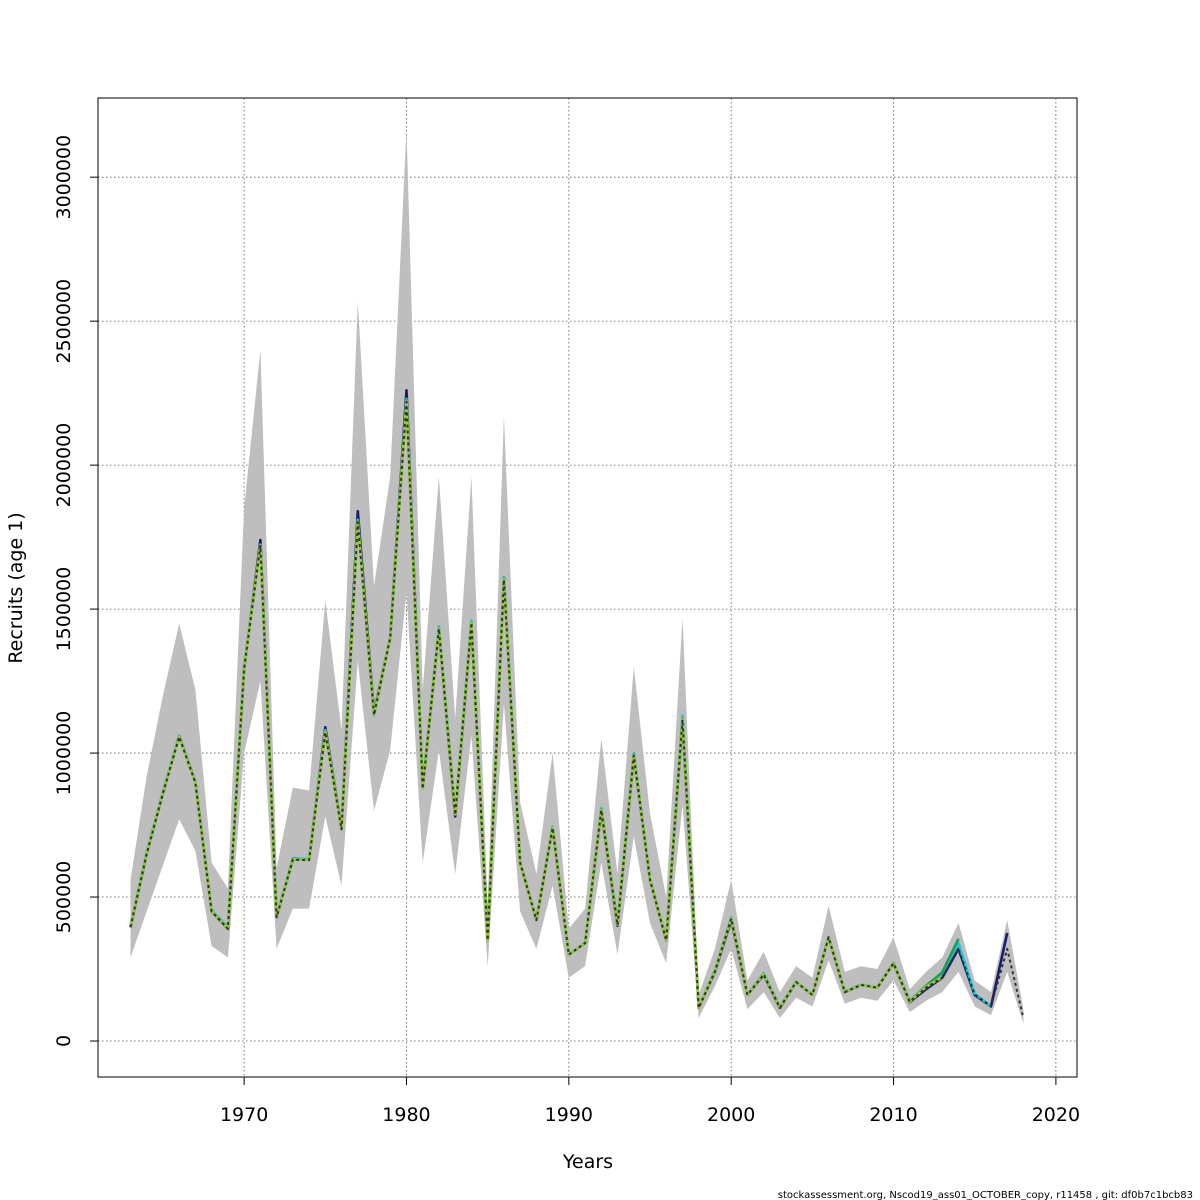 The height and width of the screenshot is (1200, 1200). What do you see at coordinates (650, 1101) in the screenshot?
I see `x-axis: 1970 1980 1990 2000 2010 2020` at bounding box center [650, 1101].